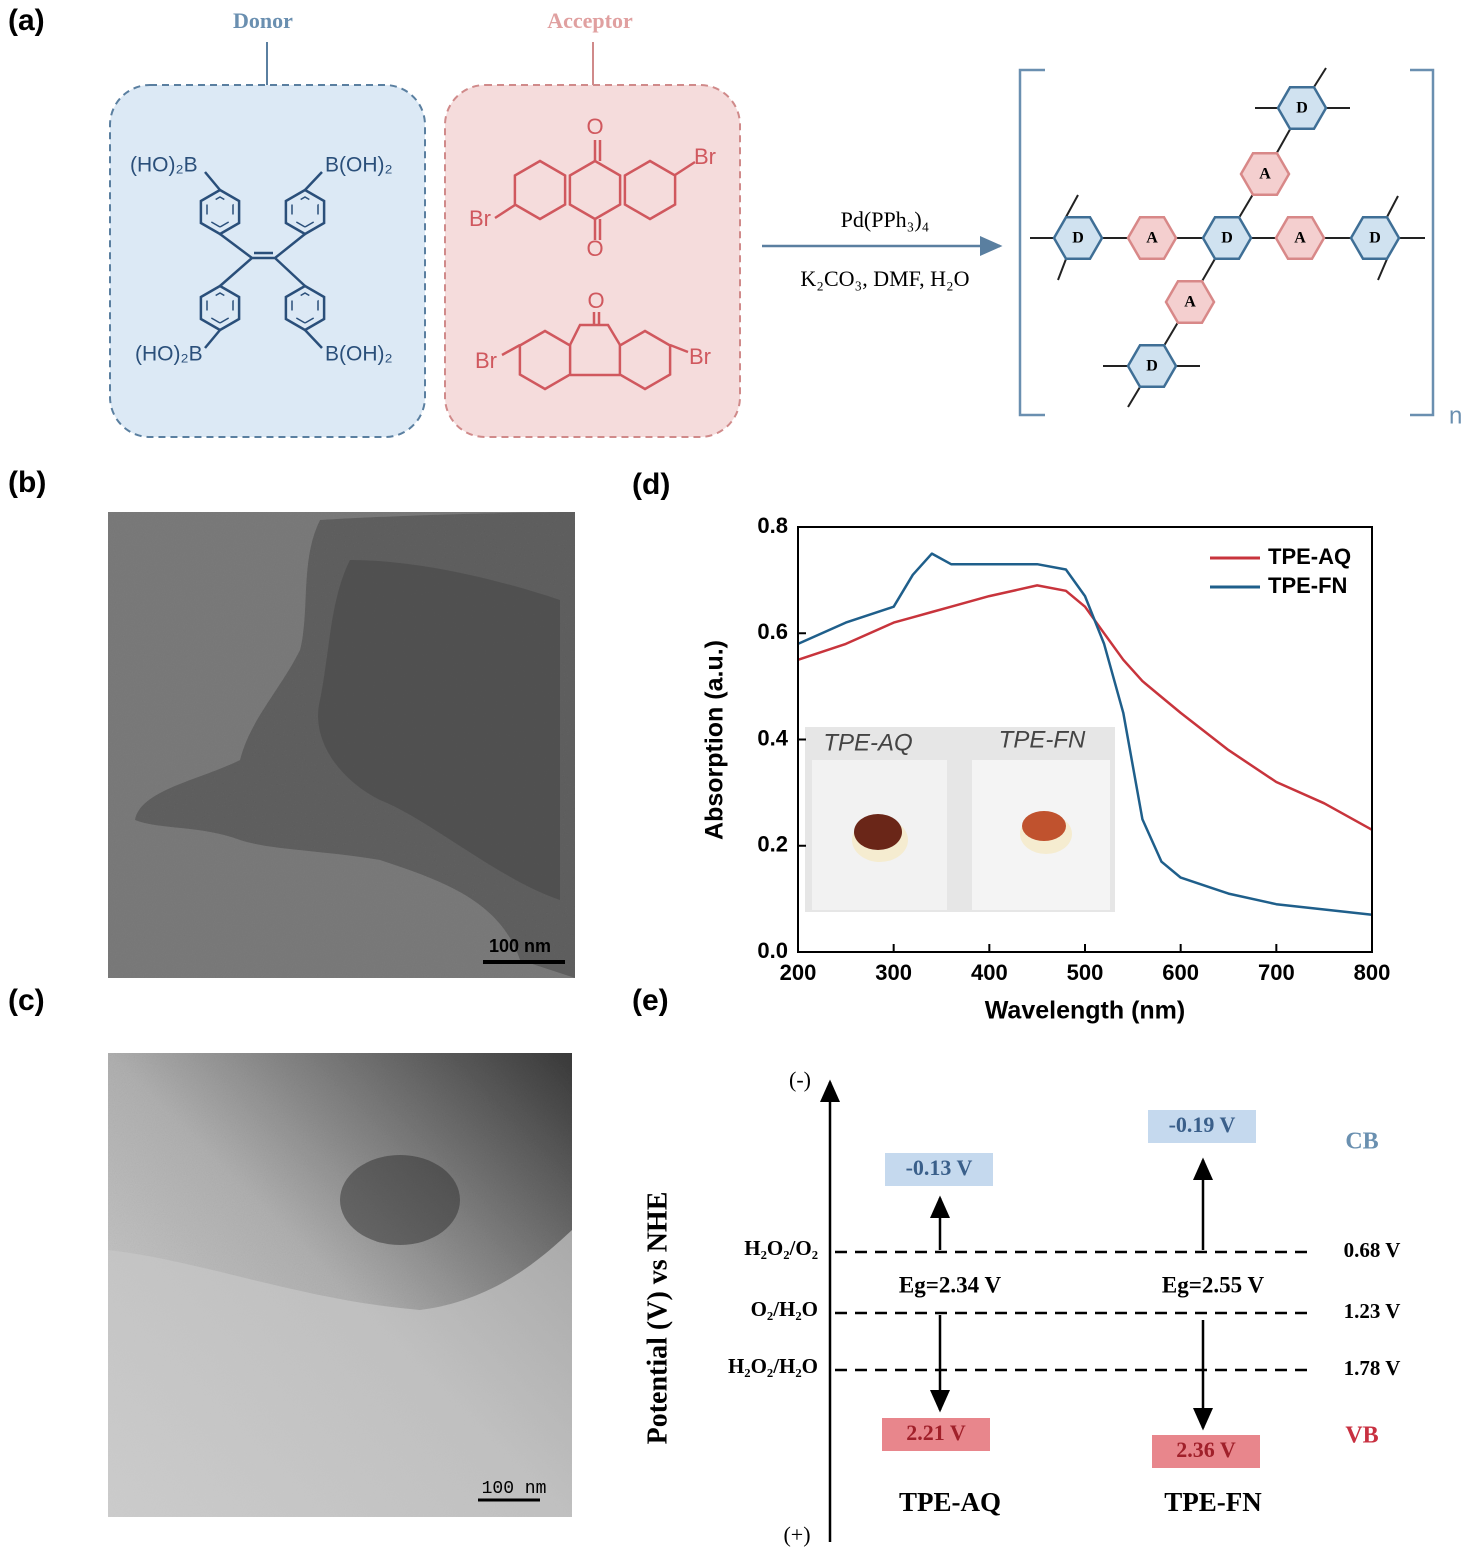 This screenshot has width=1477, height=1560. Describe the element at coordinates (1309, 556) in the screenshot. I see `legend-label: TPE-AQ` at that location.